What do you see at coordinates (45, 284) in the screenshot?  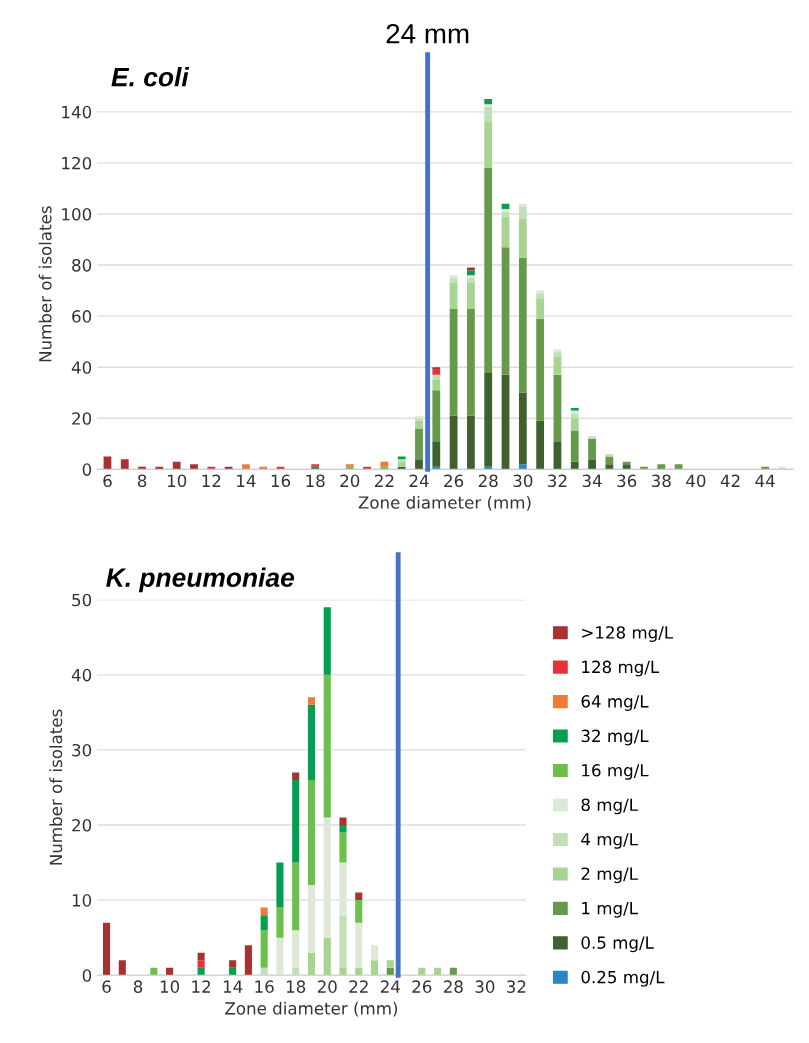 I see `y-axis-title: Number of isolates` at bounding box center [45, 284].